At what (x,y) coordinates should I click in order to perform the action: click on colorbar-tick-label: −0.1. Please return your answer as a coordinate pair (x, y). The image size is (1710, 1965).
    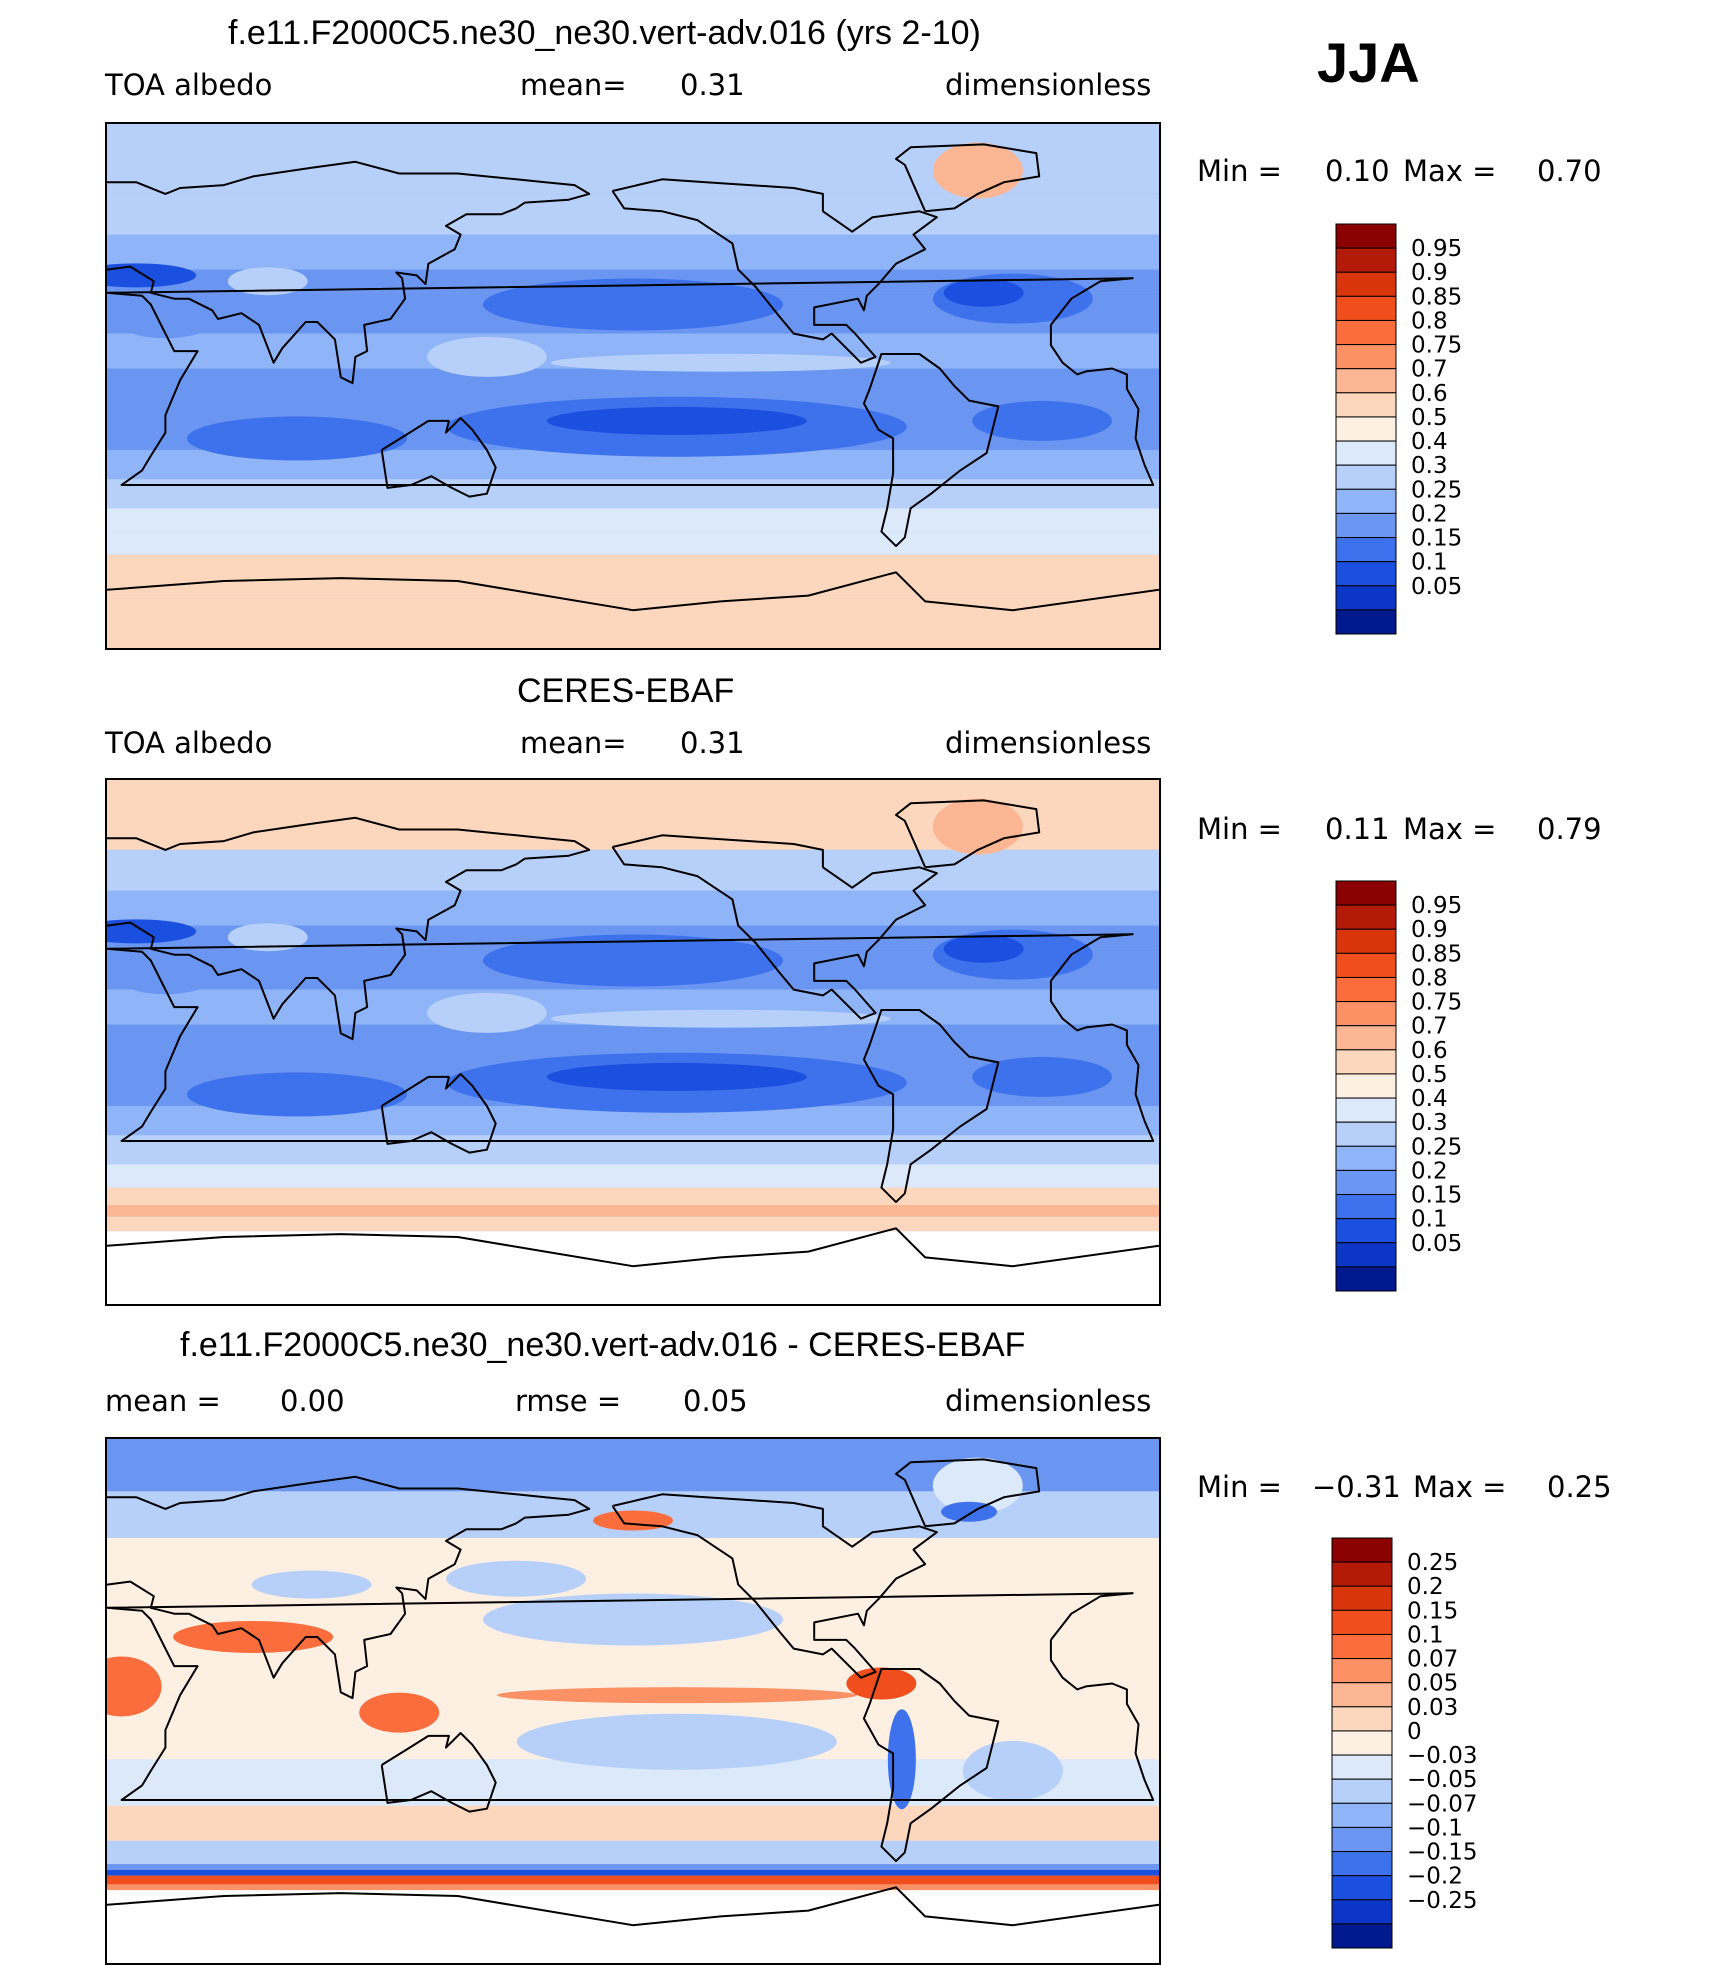
    Looking at the image, I should click on (1435, 1828).